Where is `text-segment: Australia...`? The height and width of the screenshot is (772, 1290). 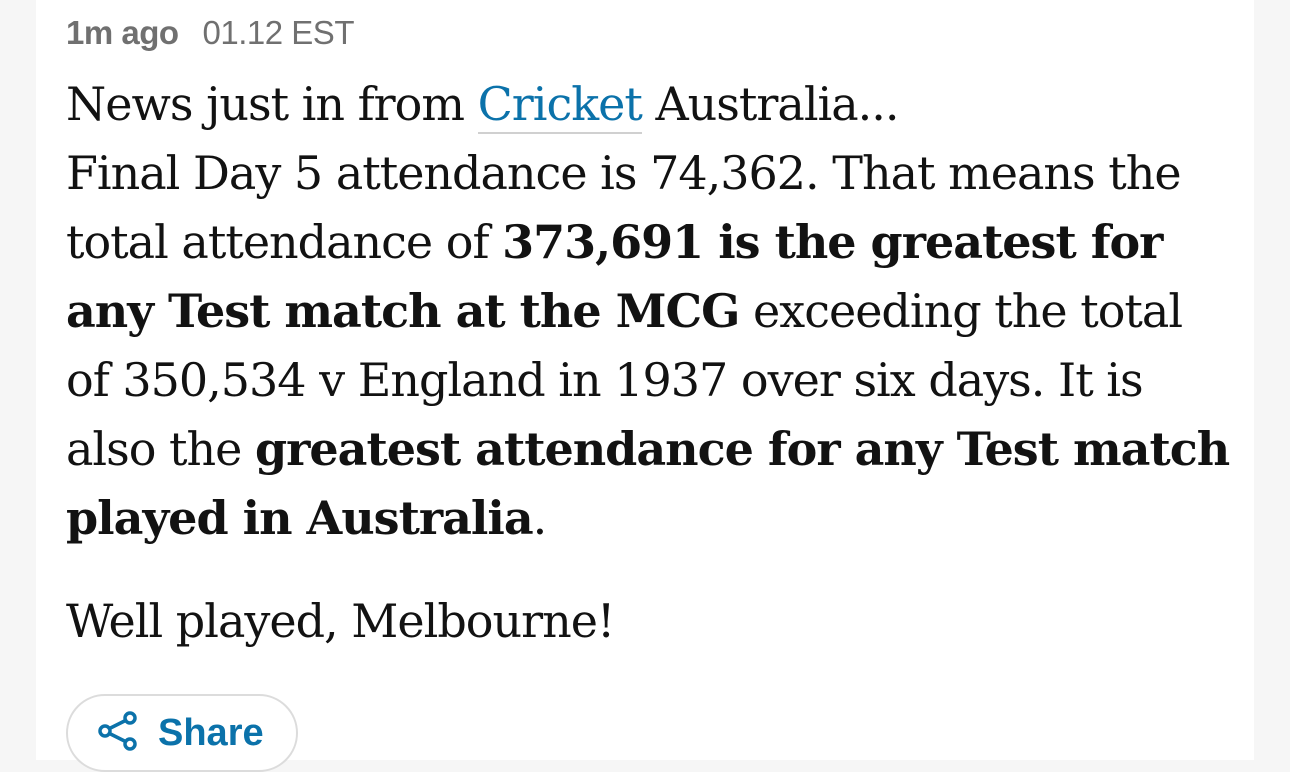 text-segment: Australia... is located at coordinates (770, 104).